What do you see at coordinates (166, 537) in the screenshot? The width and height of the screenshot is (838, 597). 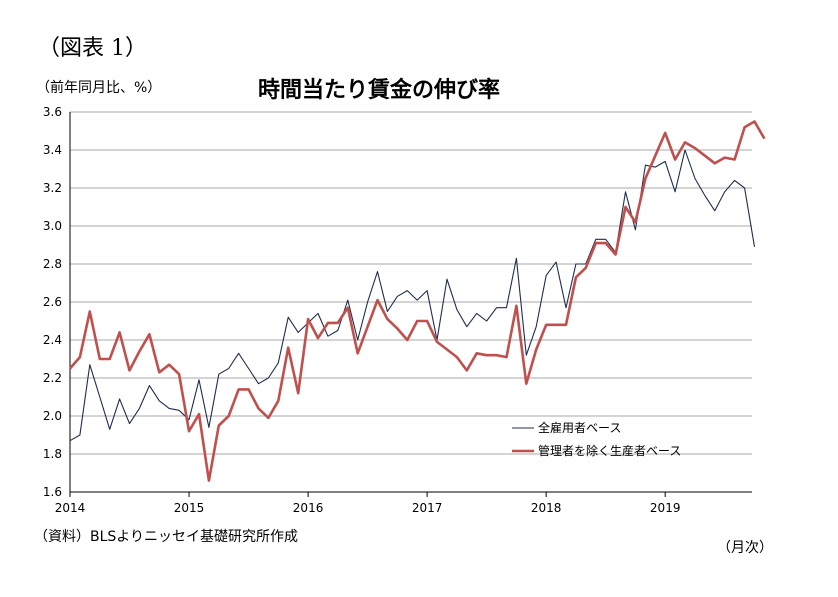 I see `source-note: （資料）BLSよりニッセイ基礎研究所作成` at bounding box center [166, 537].